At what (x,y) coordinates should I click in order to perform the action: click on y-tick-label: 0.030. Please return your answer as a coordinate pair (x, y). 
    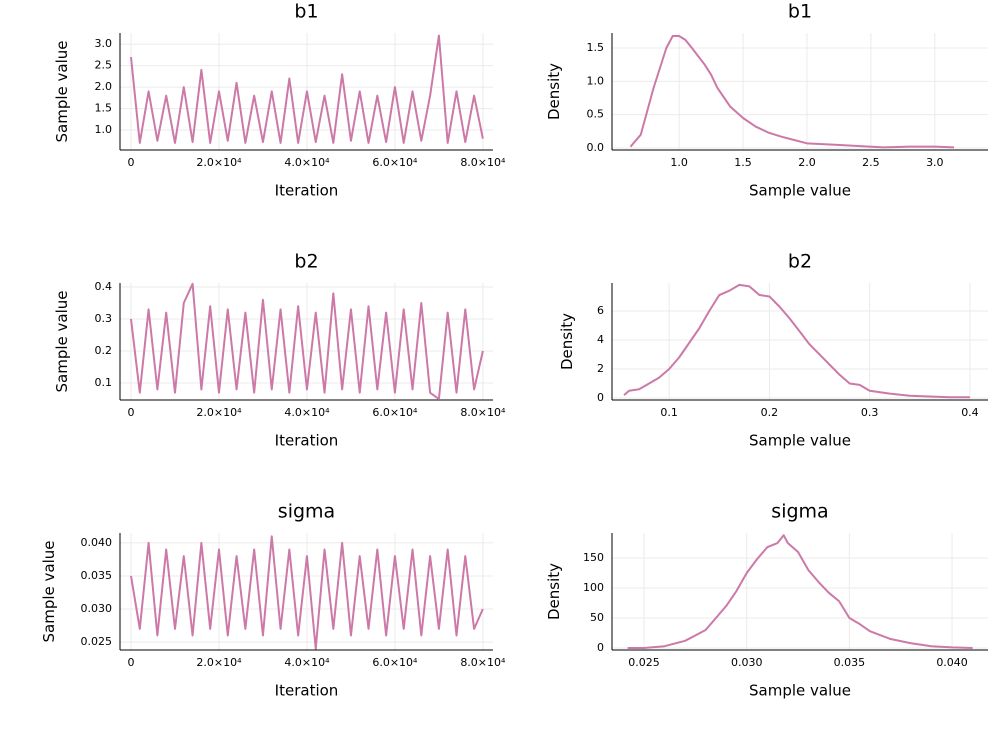
    Looking at the image, I should click on (97, 608).